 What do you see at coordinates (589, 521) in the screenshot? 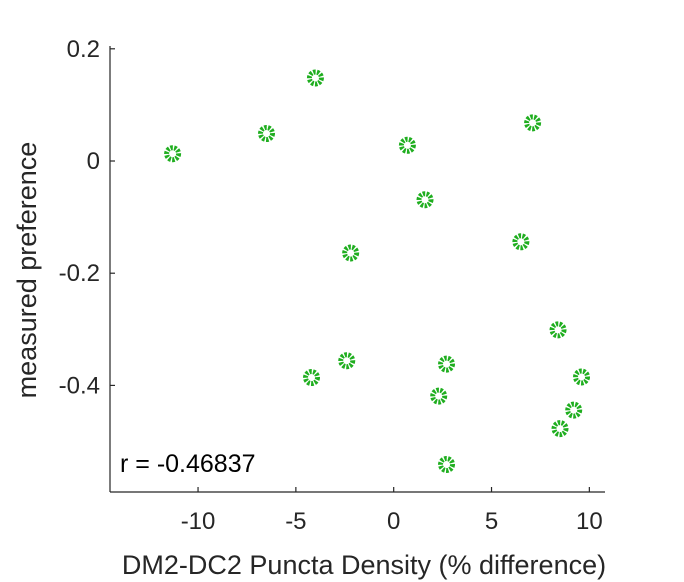
I see `x-tick-label: 10` at bounding box center [589, 521].